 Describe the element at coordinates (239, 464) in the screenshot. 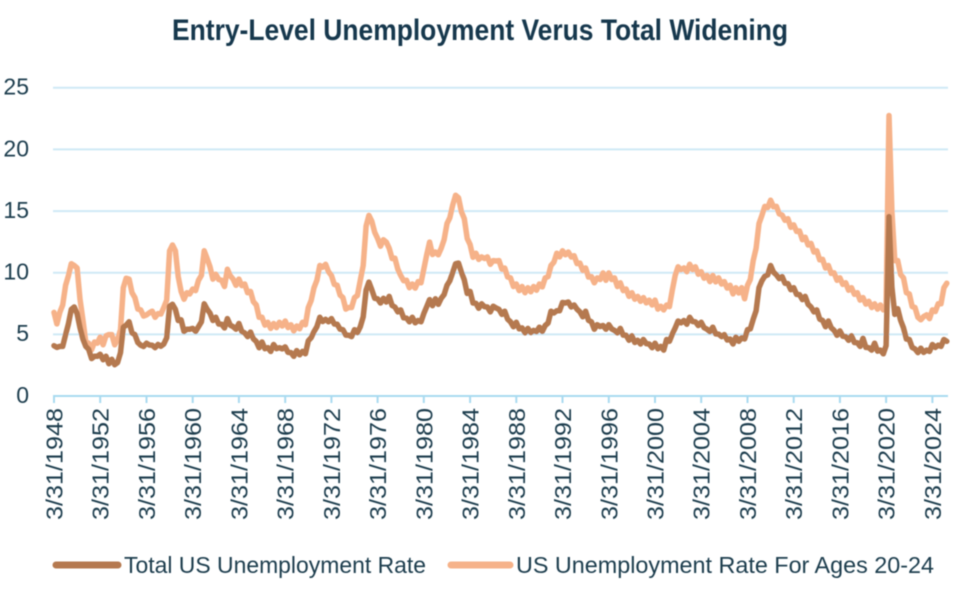

I see `svg-text: 3/31/1964` at that location.